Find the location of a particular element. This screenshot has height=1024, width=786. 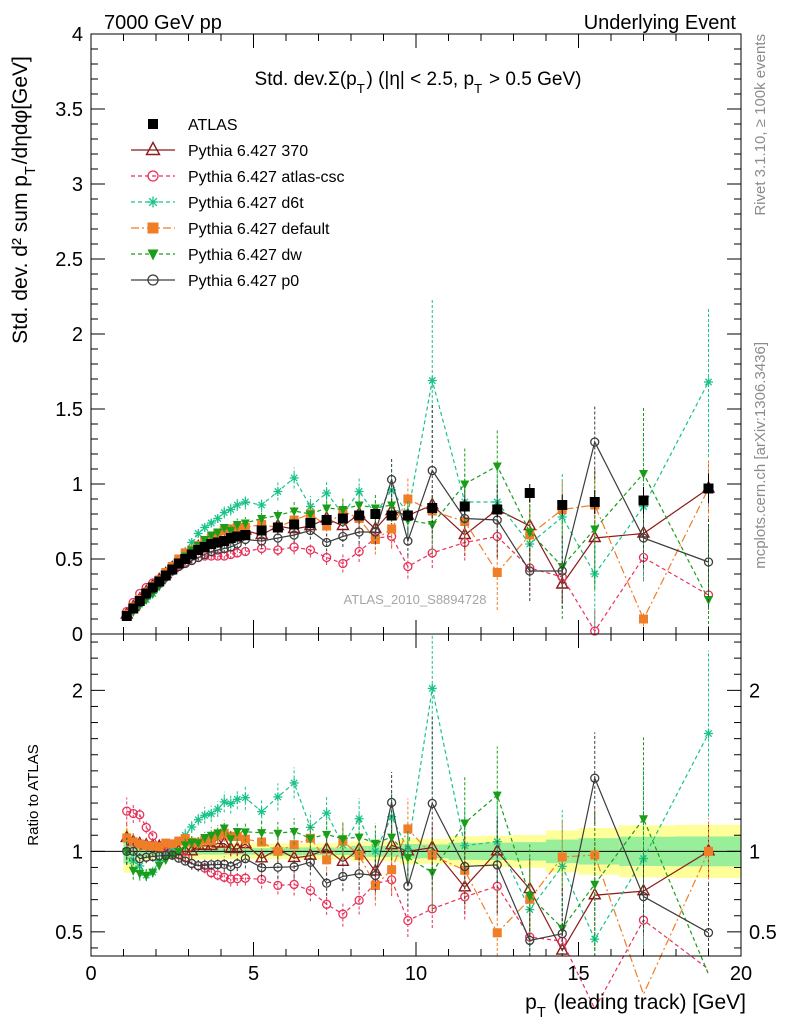

ratio-y-tick-label: 1 is located at coordinates (77, 852).